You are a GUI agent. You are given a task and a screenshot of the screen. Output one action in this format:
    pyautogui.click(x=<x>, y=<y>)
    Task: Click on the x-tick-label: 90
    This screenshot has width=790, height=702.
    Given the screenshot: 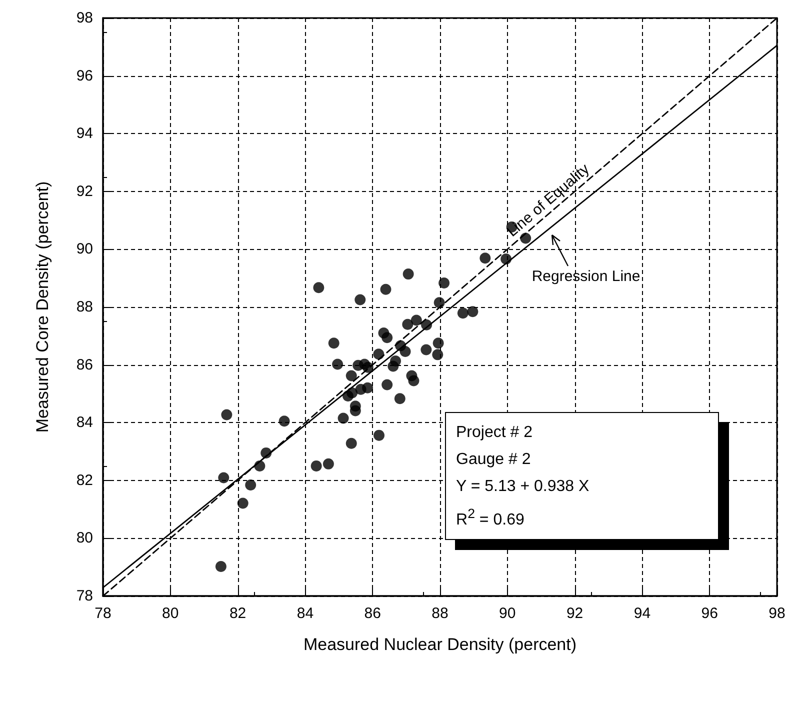 What is the action you would take?
    pyautogui.click(x=507, y=613)
    